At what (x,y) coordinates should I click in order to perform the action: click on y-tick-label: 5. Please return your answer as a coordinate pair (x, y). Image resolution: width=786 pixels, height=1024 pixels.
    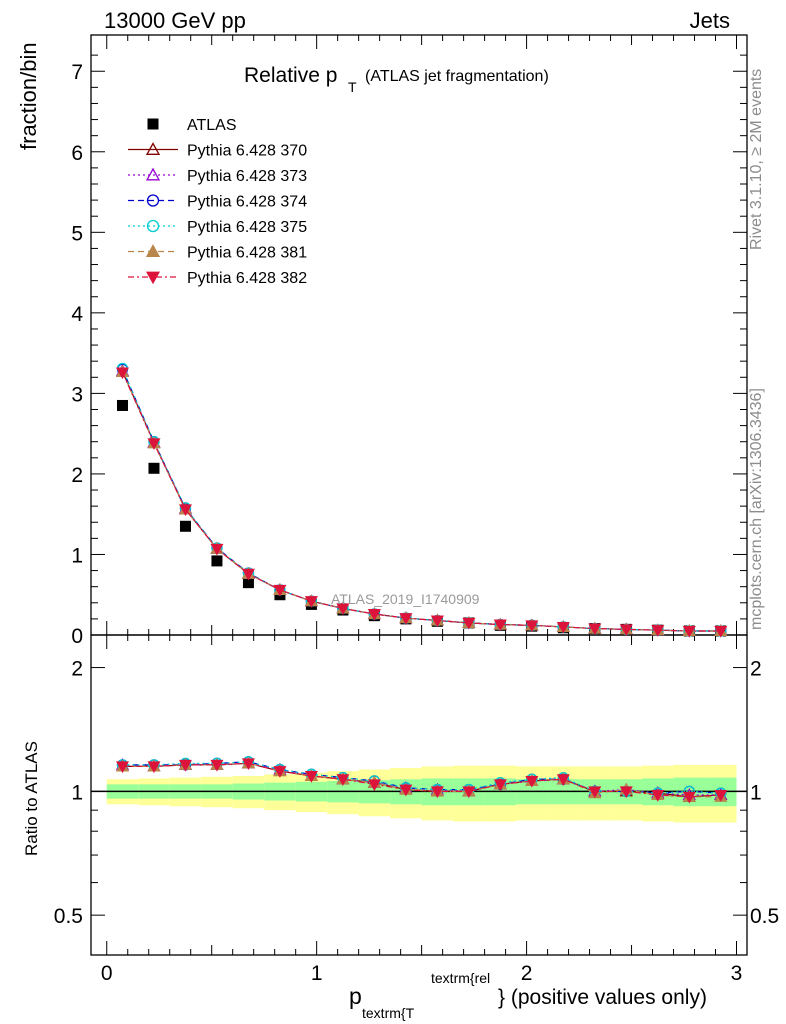
    Looking at the image, I should click on (77, 233).